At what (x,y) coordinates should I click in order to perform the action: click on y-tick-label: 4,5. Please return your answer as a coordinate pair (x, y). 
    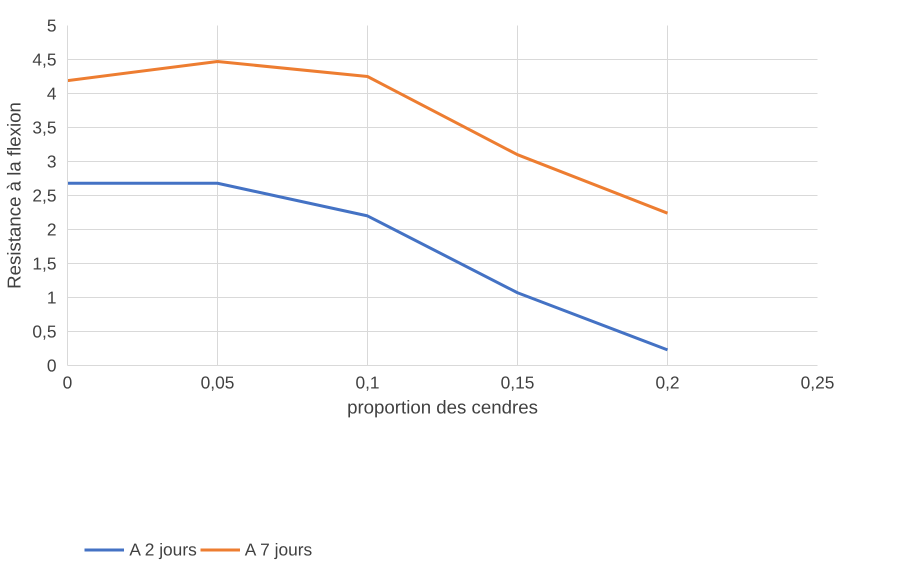
    Looking at the image, I should click on (44, 60).